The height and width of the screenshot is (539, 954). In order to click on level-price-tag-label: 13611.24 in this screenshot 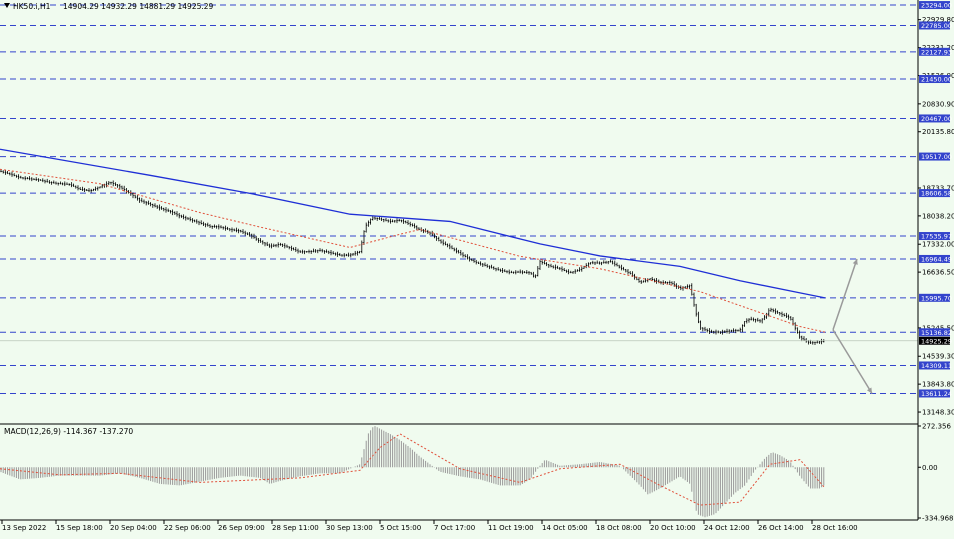, I will do `click(936, 394)`.